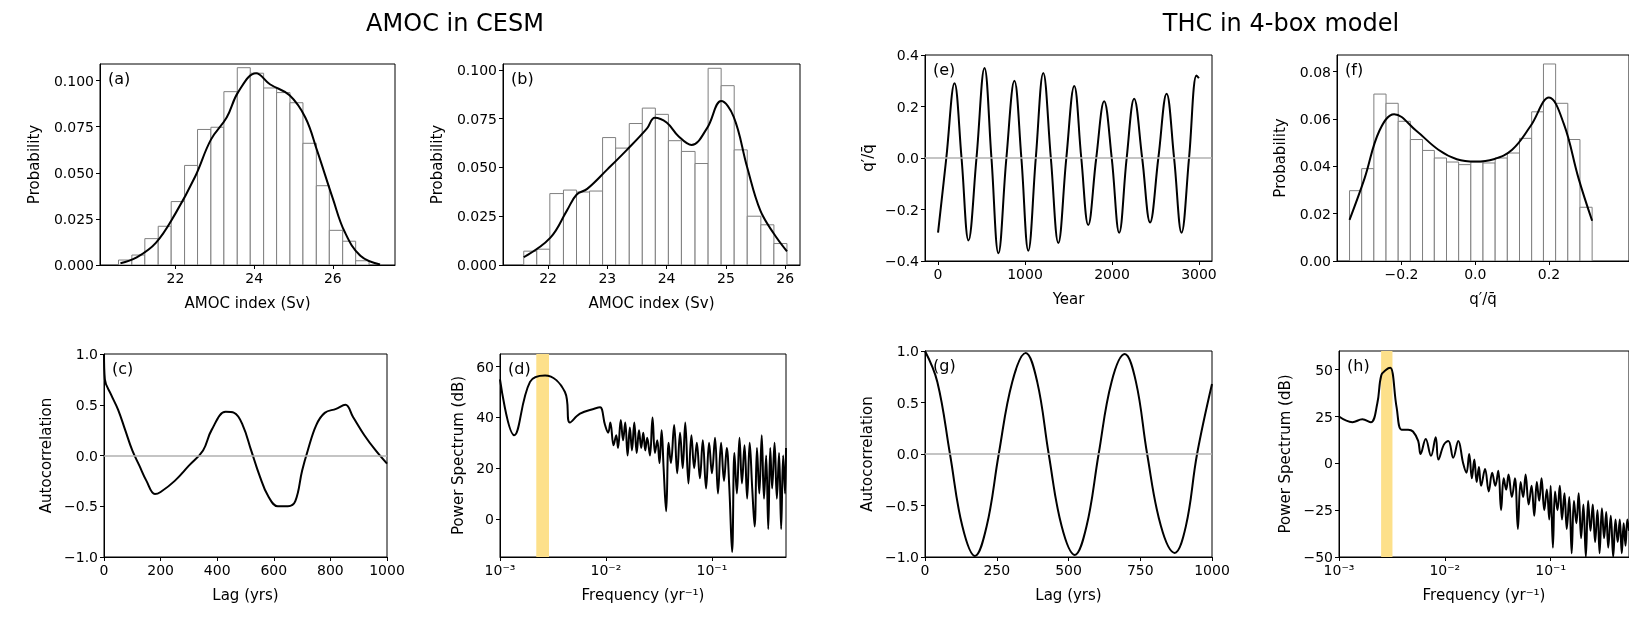 The image size is (1629, 627). What do you see at coordinates (1315, 261) in the screenshot?
I see `y-tick-label: 0.00` at bounding box center [1315, 261].